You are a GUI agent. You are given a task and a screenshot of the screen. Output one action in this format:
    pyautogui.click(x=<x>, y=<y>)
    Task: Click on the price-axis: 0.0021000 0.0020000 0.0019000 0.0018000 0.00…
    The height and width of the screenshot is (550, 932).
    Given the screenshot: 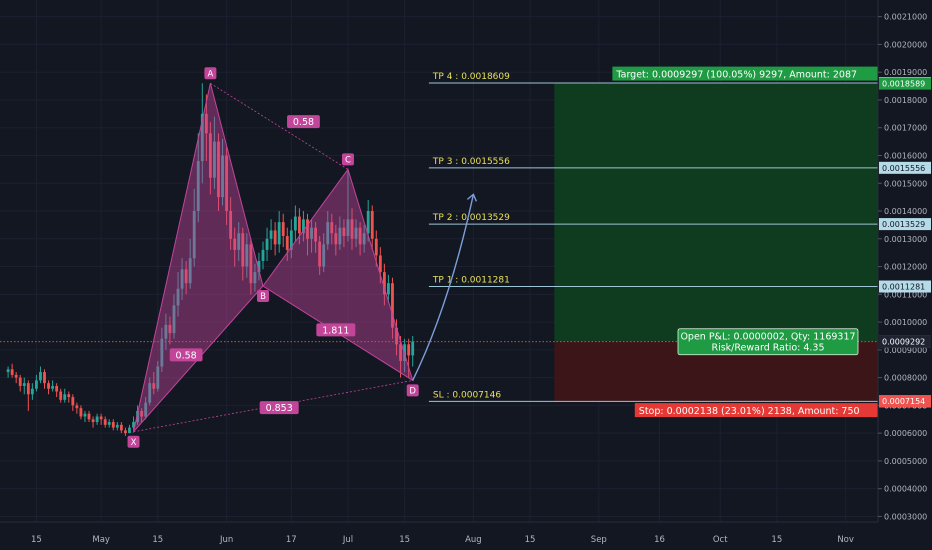 What is the action you would take?
    pyautogui.click(x=904, y=261)
    